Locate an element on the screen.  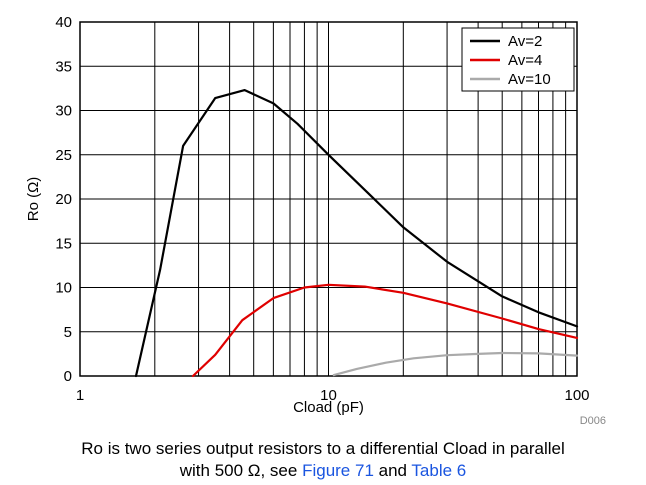
x-tick-label: 10 is located at coordinates (328, 395).